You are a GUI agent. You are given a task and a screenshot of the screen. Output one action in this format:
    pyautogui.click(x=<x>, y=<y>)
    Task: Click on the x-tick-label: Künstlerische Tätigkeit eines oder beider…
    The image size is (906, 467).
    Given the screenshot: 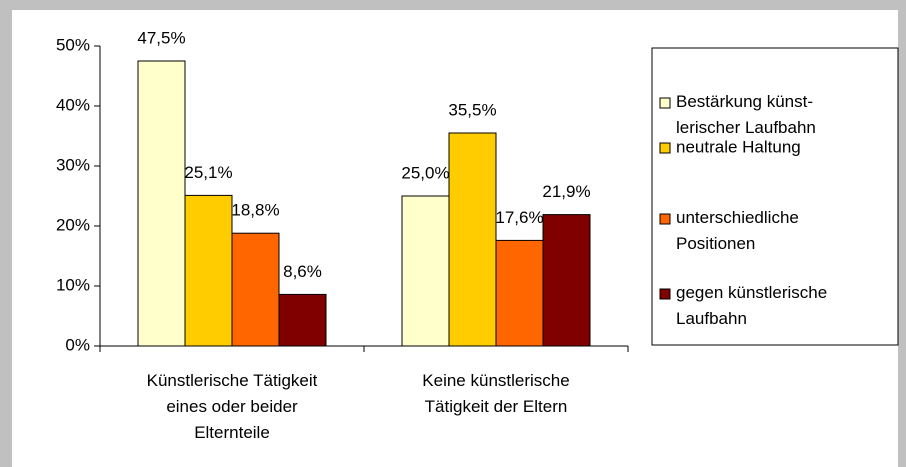 What is the action you would take?
    pyautogui.click(x=232, y=406)
    